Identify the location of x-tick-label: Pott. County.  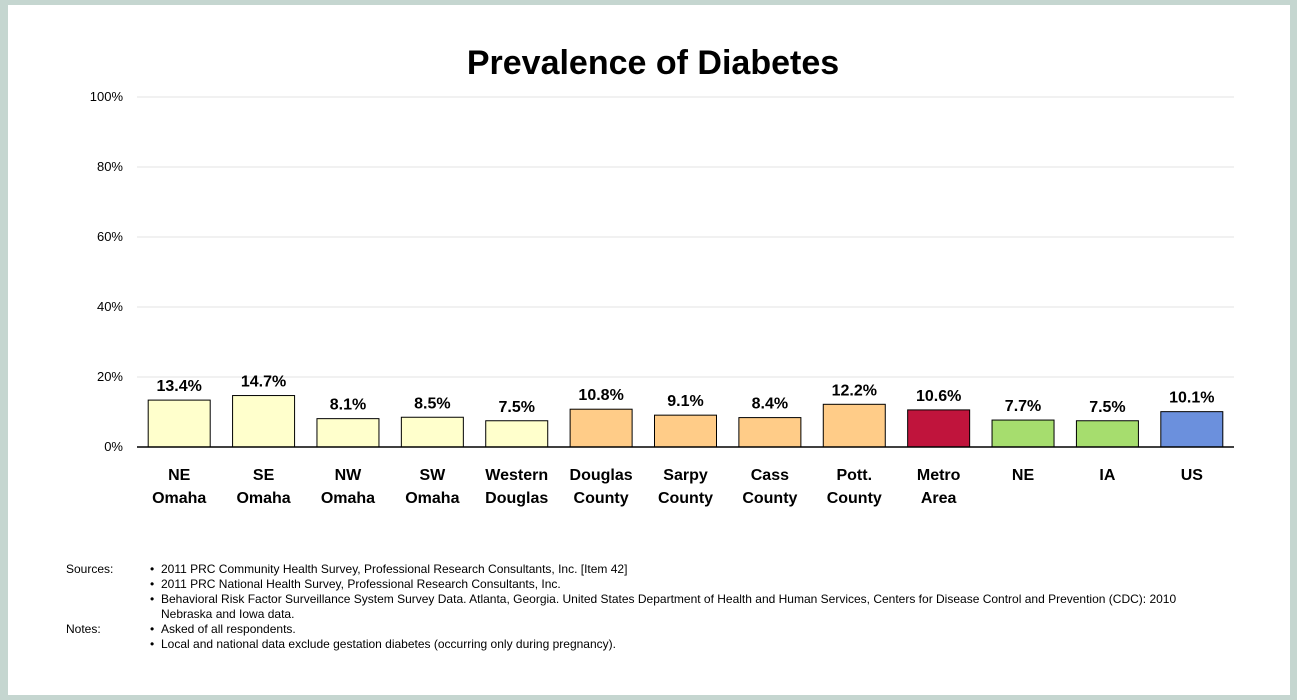
(854, 487).